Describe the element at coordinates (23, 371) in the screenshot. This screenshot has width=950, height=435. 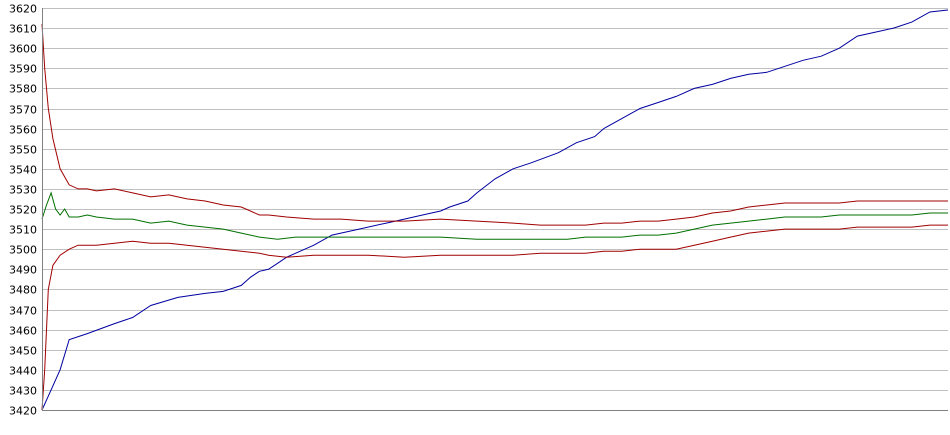
I see `y-tick-label: 3440` at that location.